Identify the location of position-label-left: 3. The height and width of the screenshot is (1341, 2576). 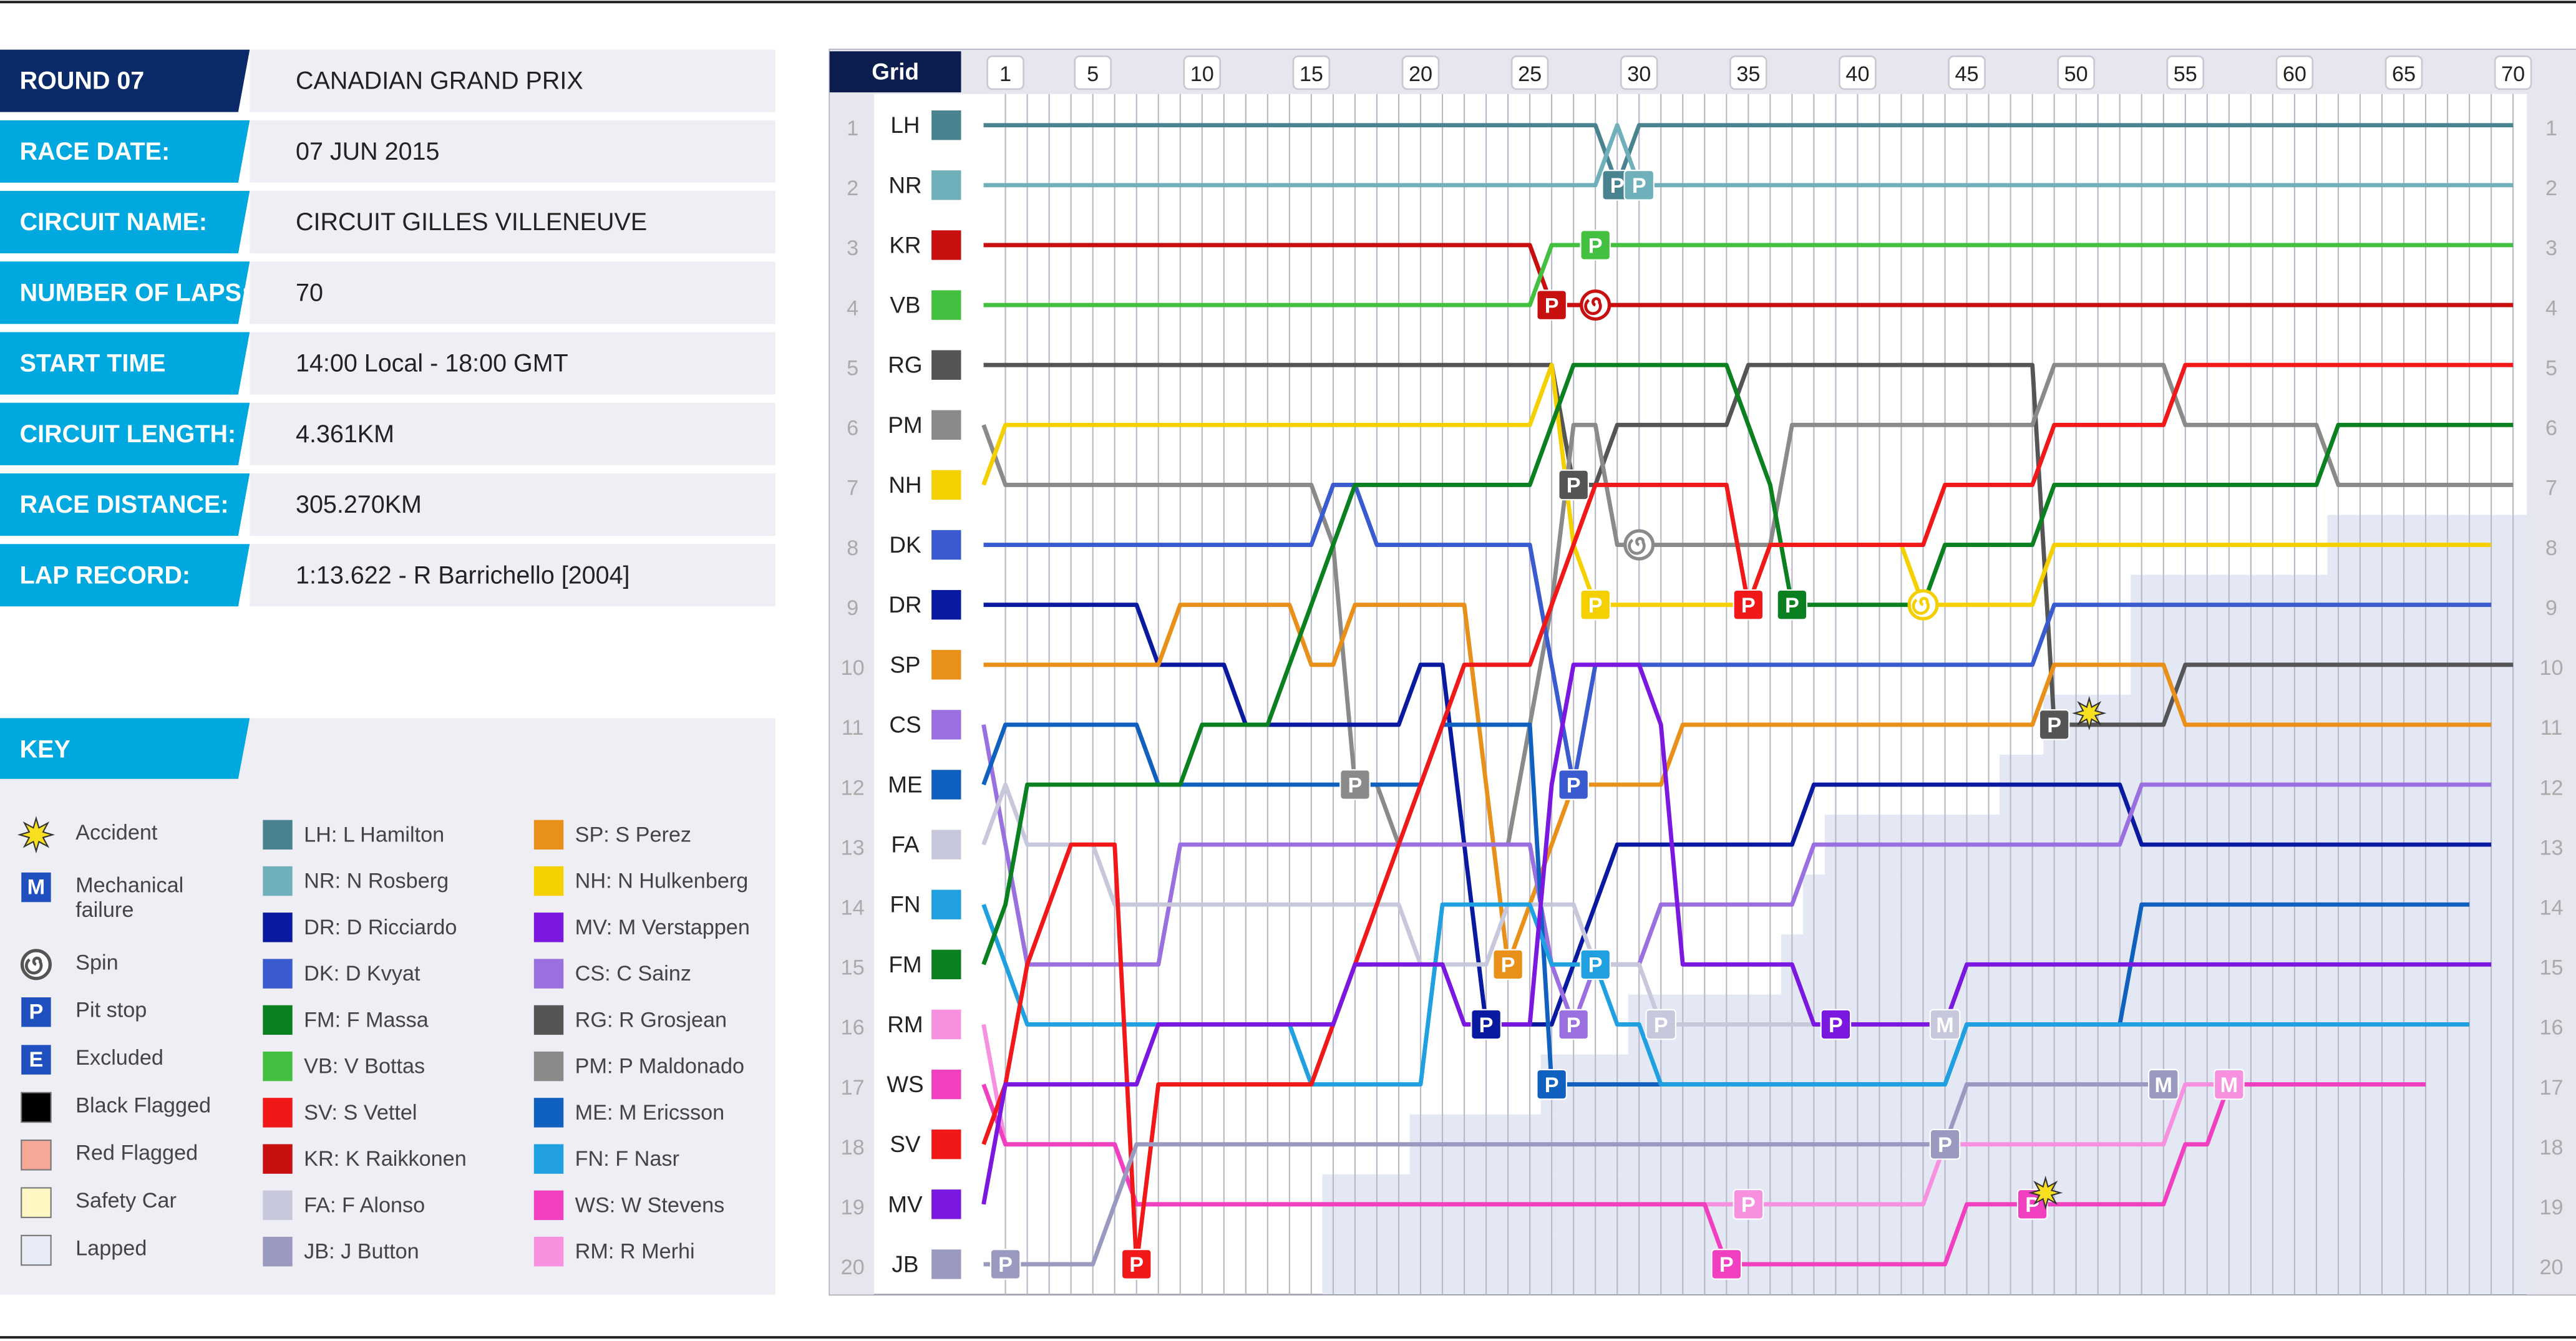
(852, 248).